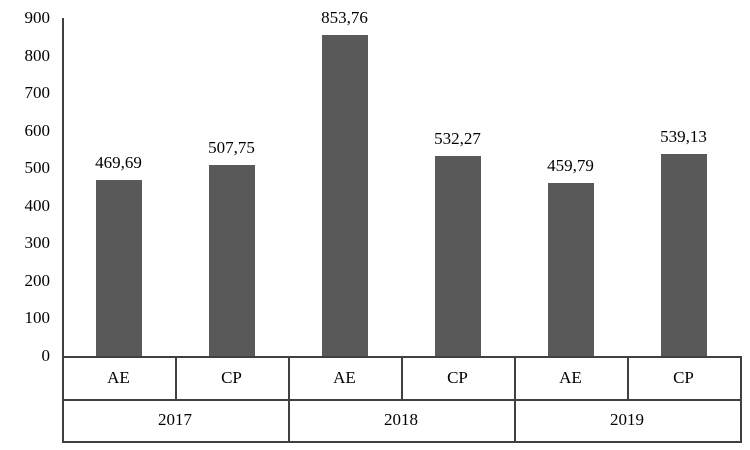 This screenshot has width=750, height=450. I want to click on bar-value-label: 469,69, so click(118, 162).